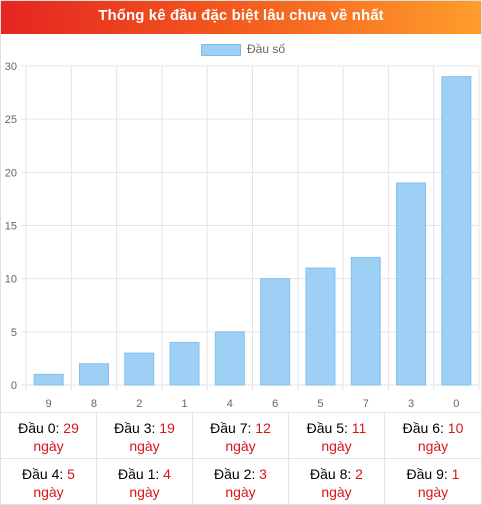  I want to click on y-tick-label: 25, so click(11, 120).